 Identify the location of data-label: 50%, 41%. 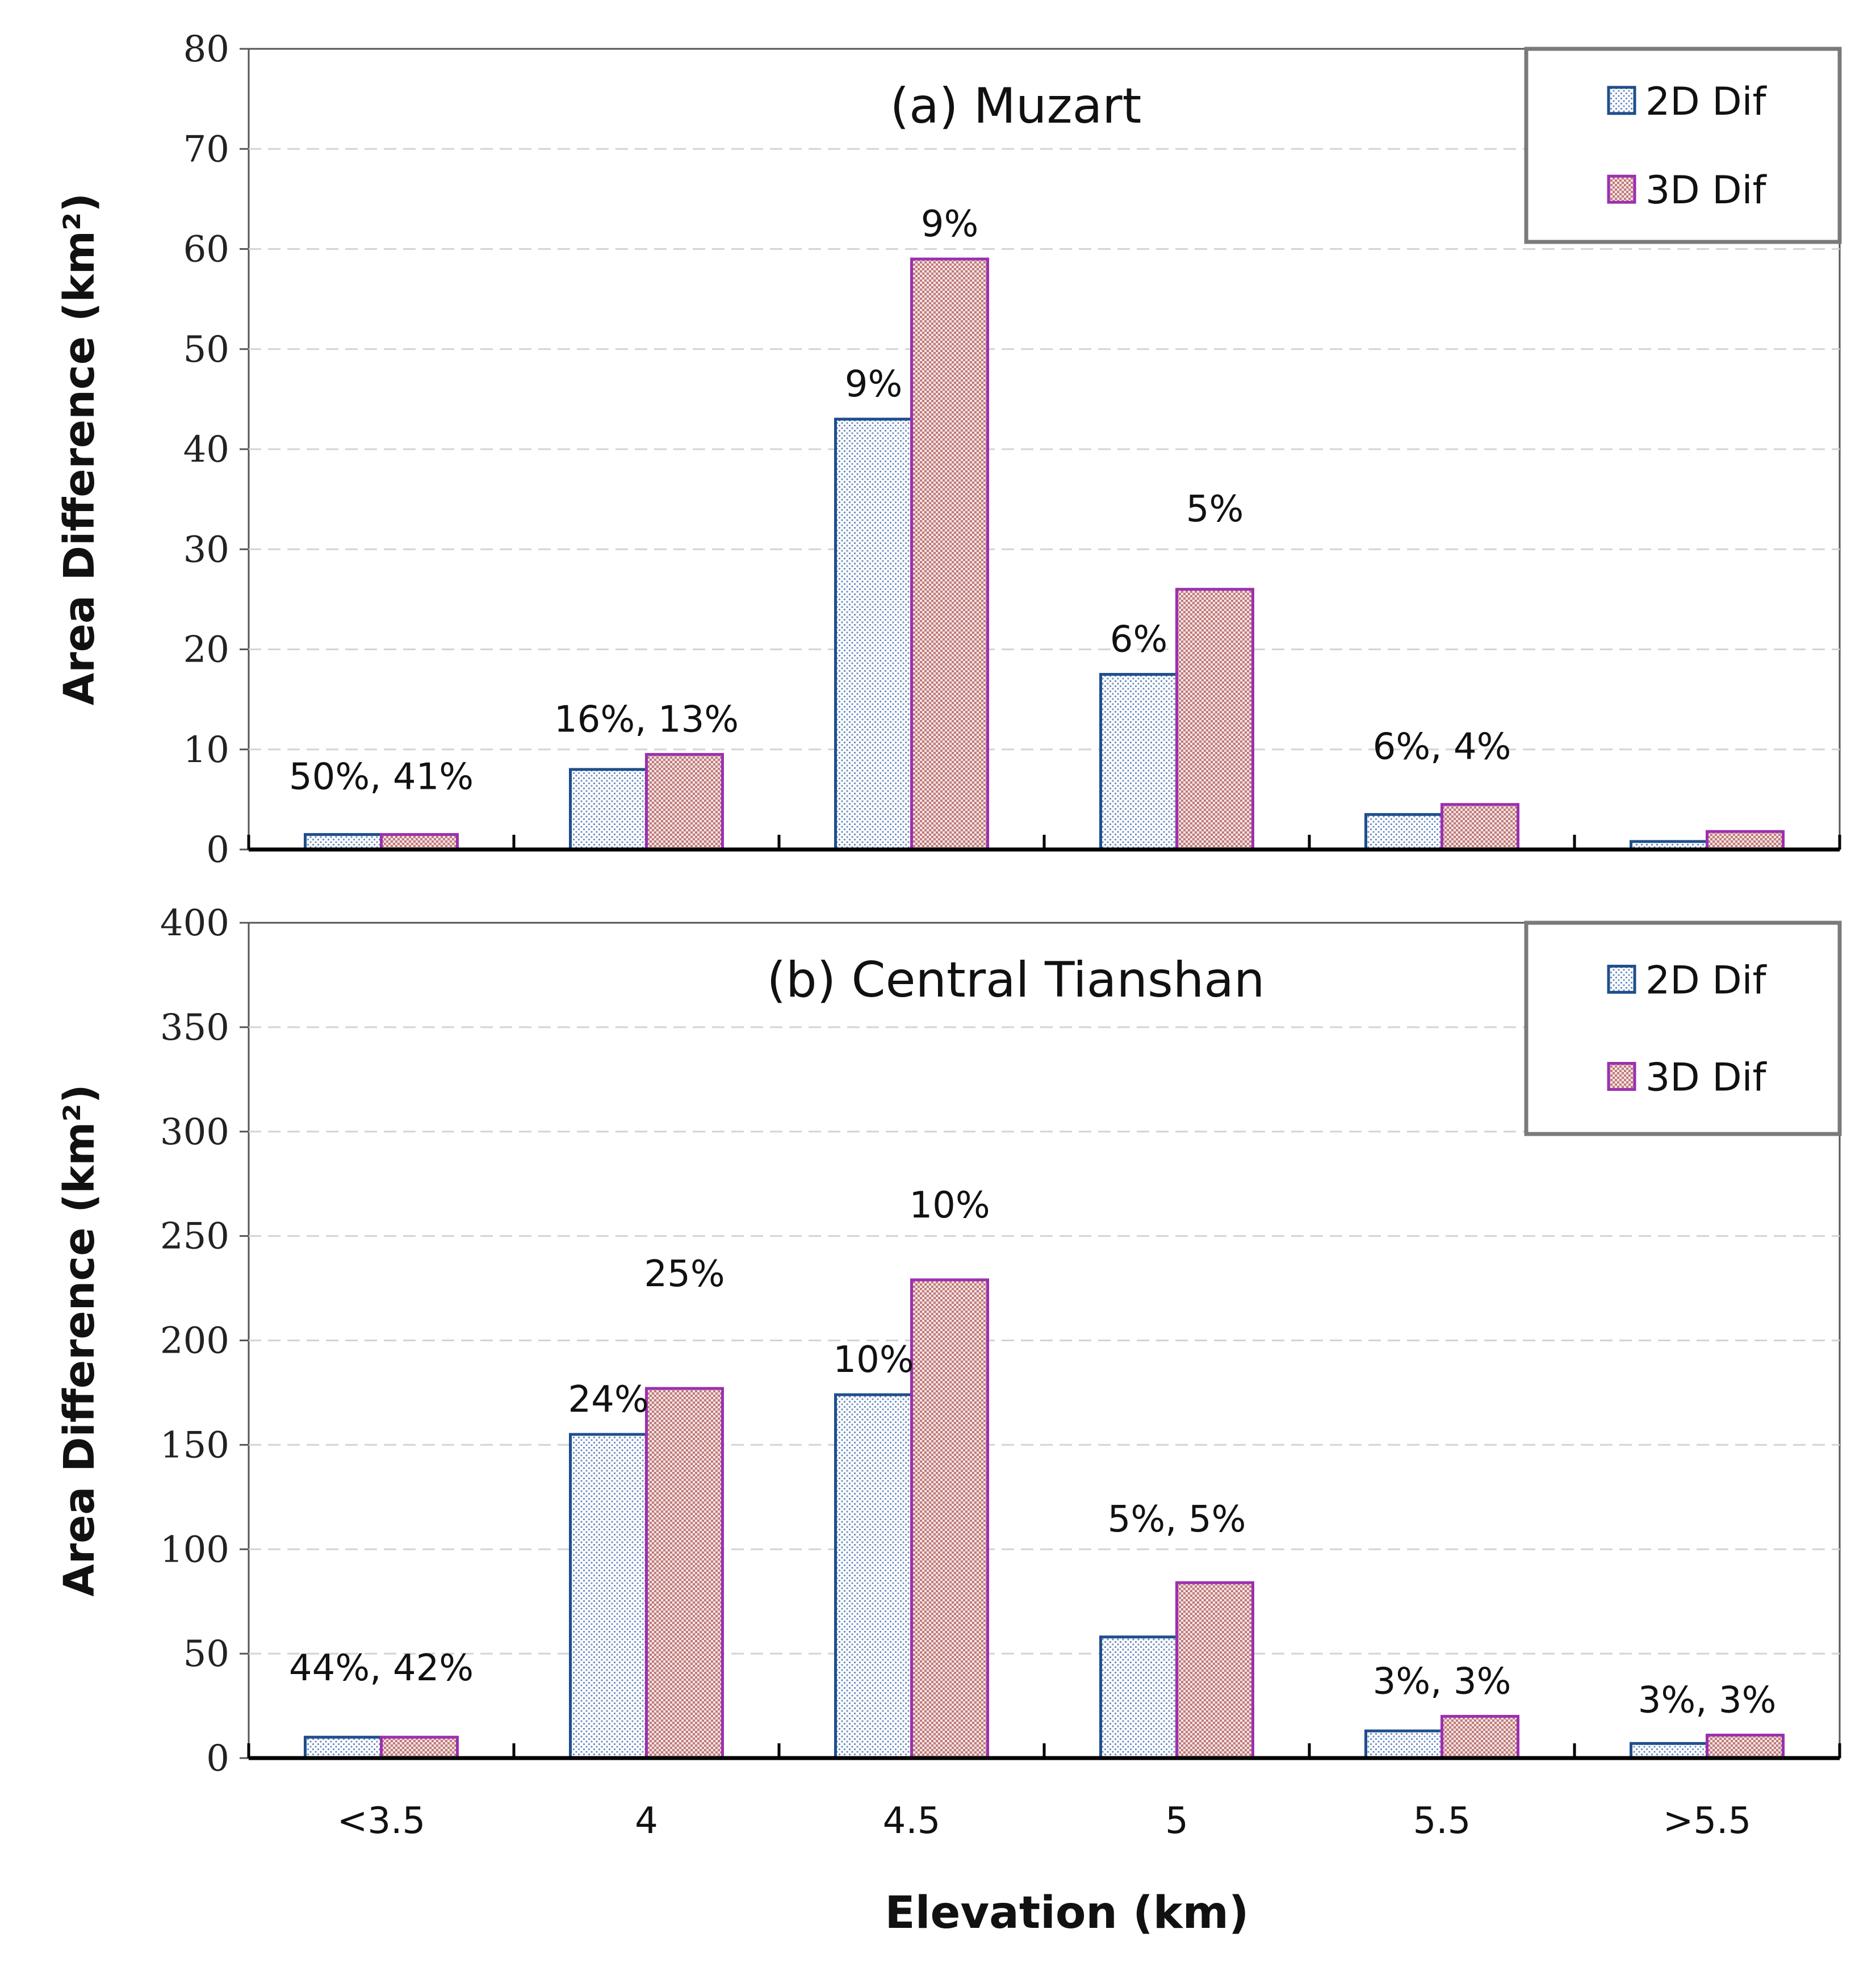
(382, 777).